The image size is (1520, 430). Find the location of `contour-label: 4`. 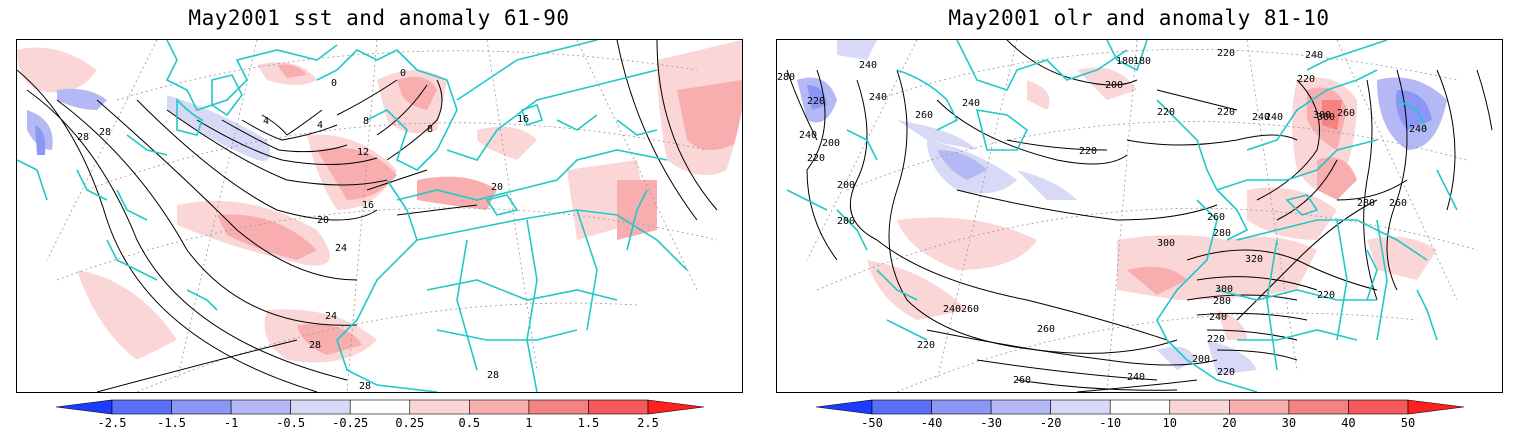

contour-label: 4 is located at coordinates (266, 121).